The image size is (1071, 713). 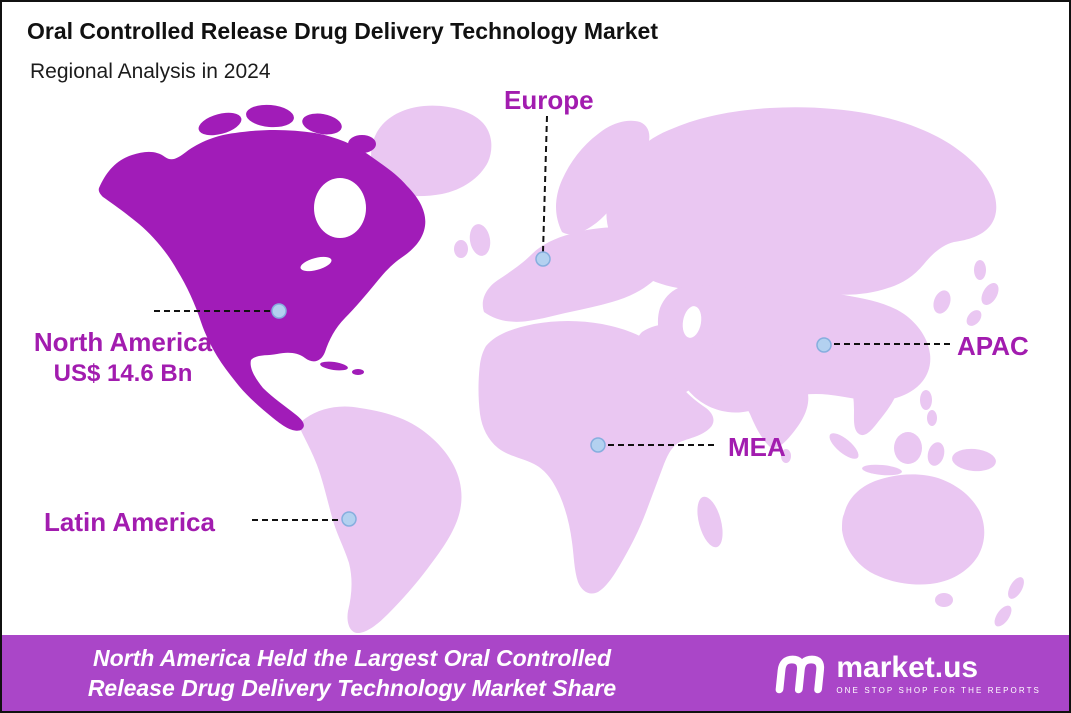 What do you see at coordinates (944, 600) in the screenshot?
I see `tasmania-region` at bounding box center [944, 600].